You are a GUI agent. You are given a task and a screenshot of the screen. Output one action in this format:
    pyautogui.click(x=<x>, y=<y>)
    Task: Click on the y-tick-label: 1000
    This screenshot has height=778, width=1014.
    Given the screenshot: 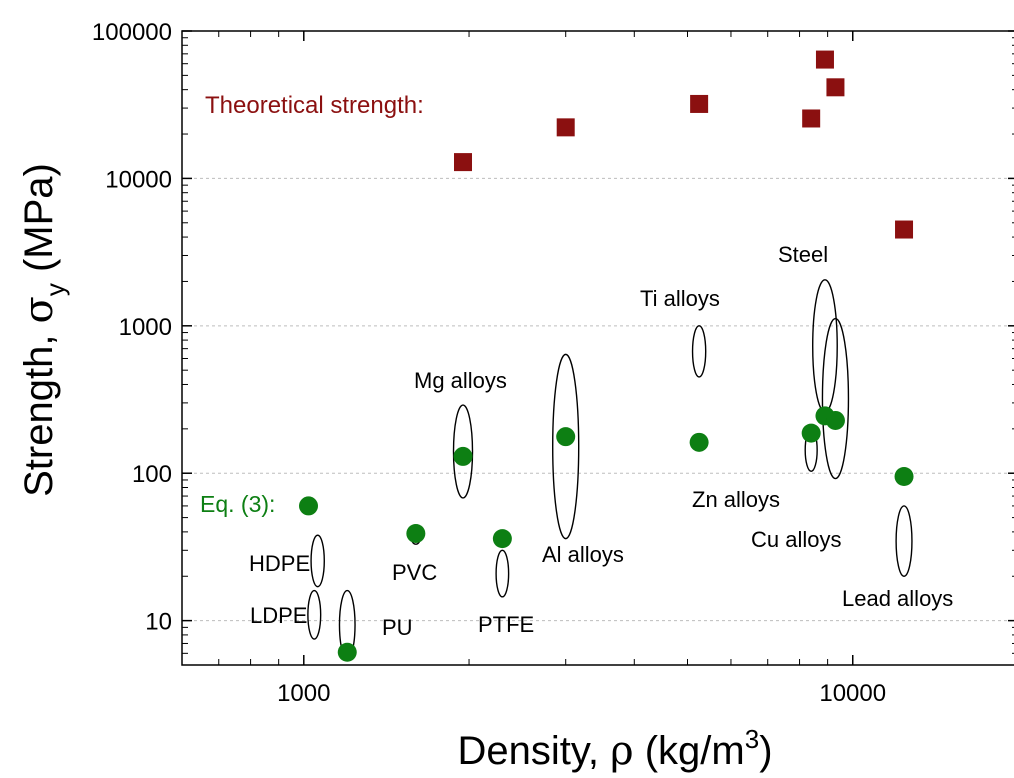 What is the action you would take?
    pyautogui.click(x=145, y=327)
    